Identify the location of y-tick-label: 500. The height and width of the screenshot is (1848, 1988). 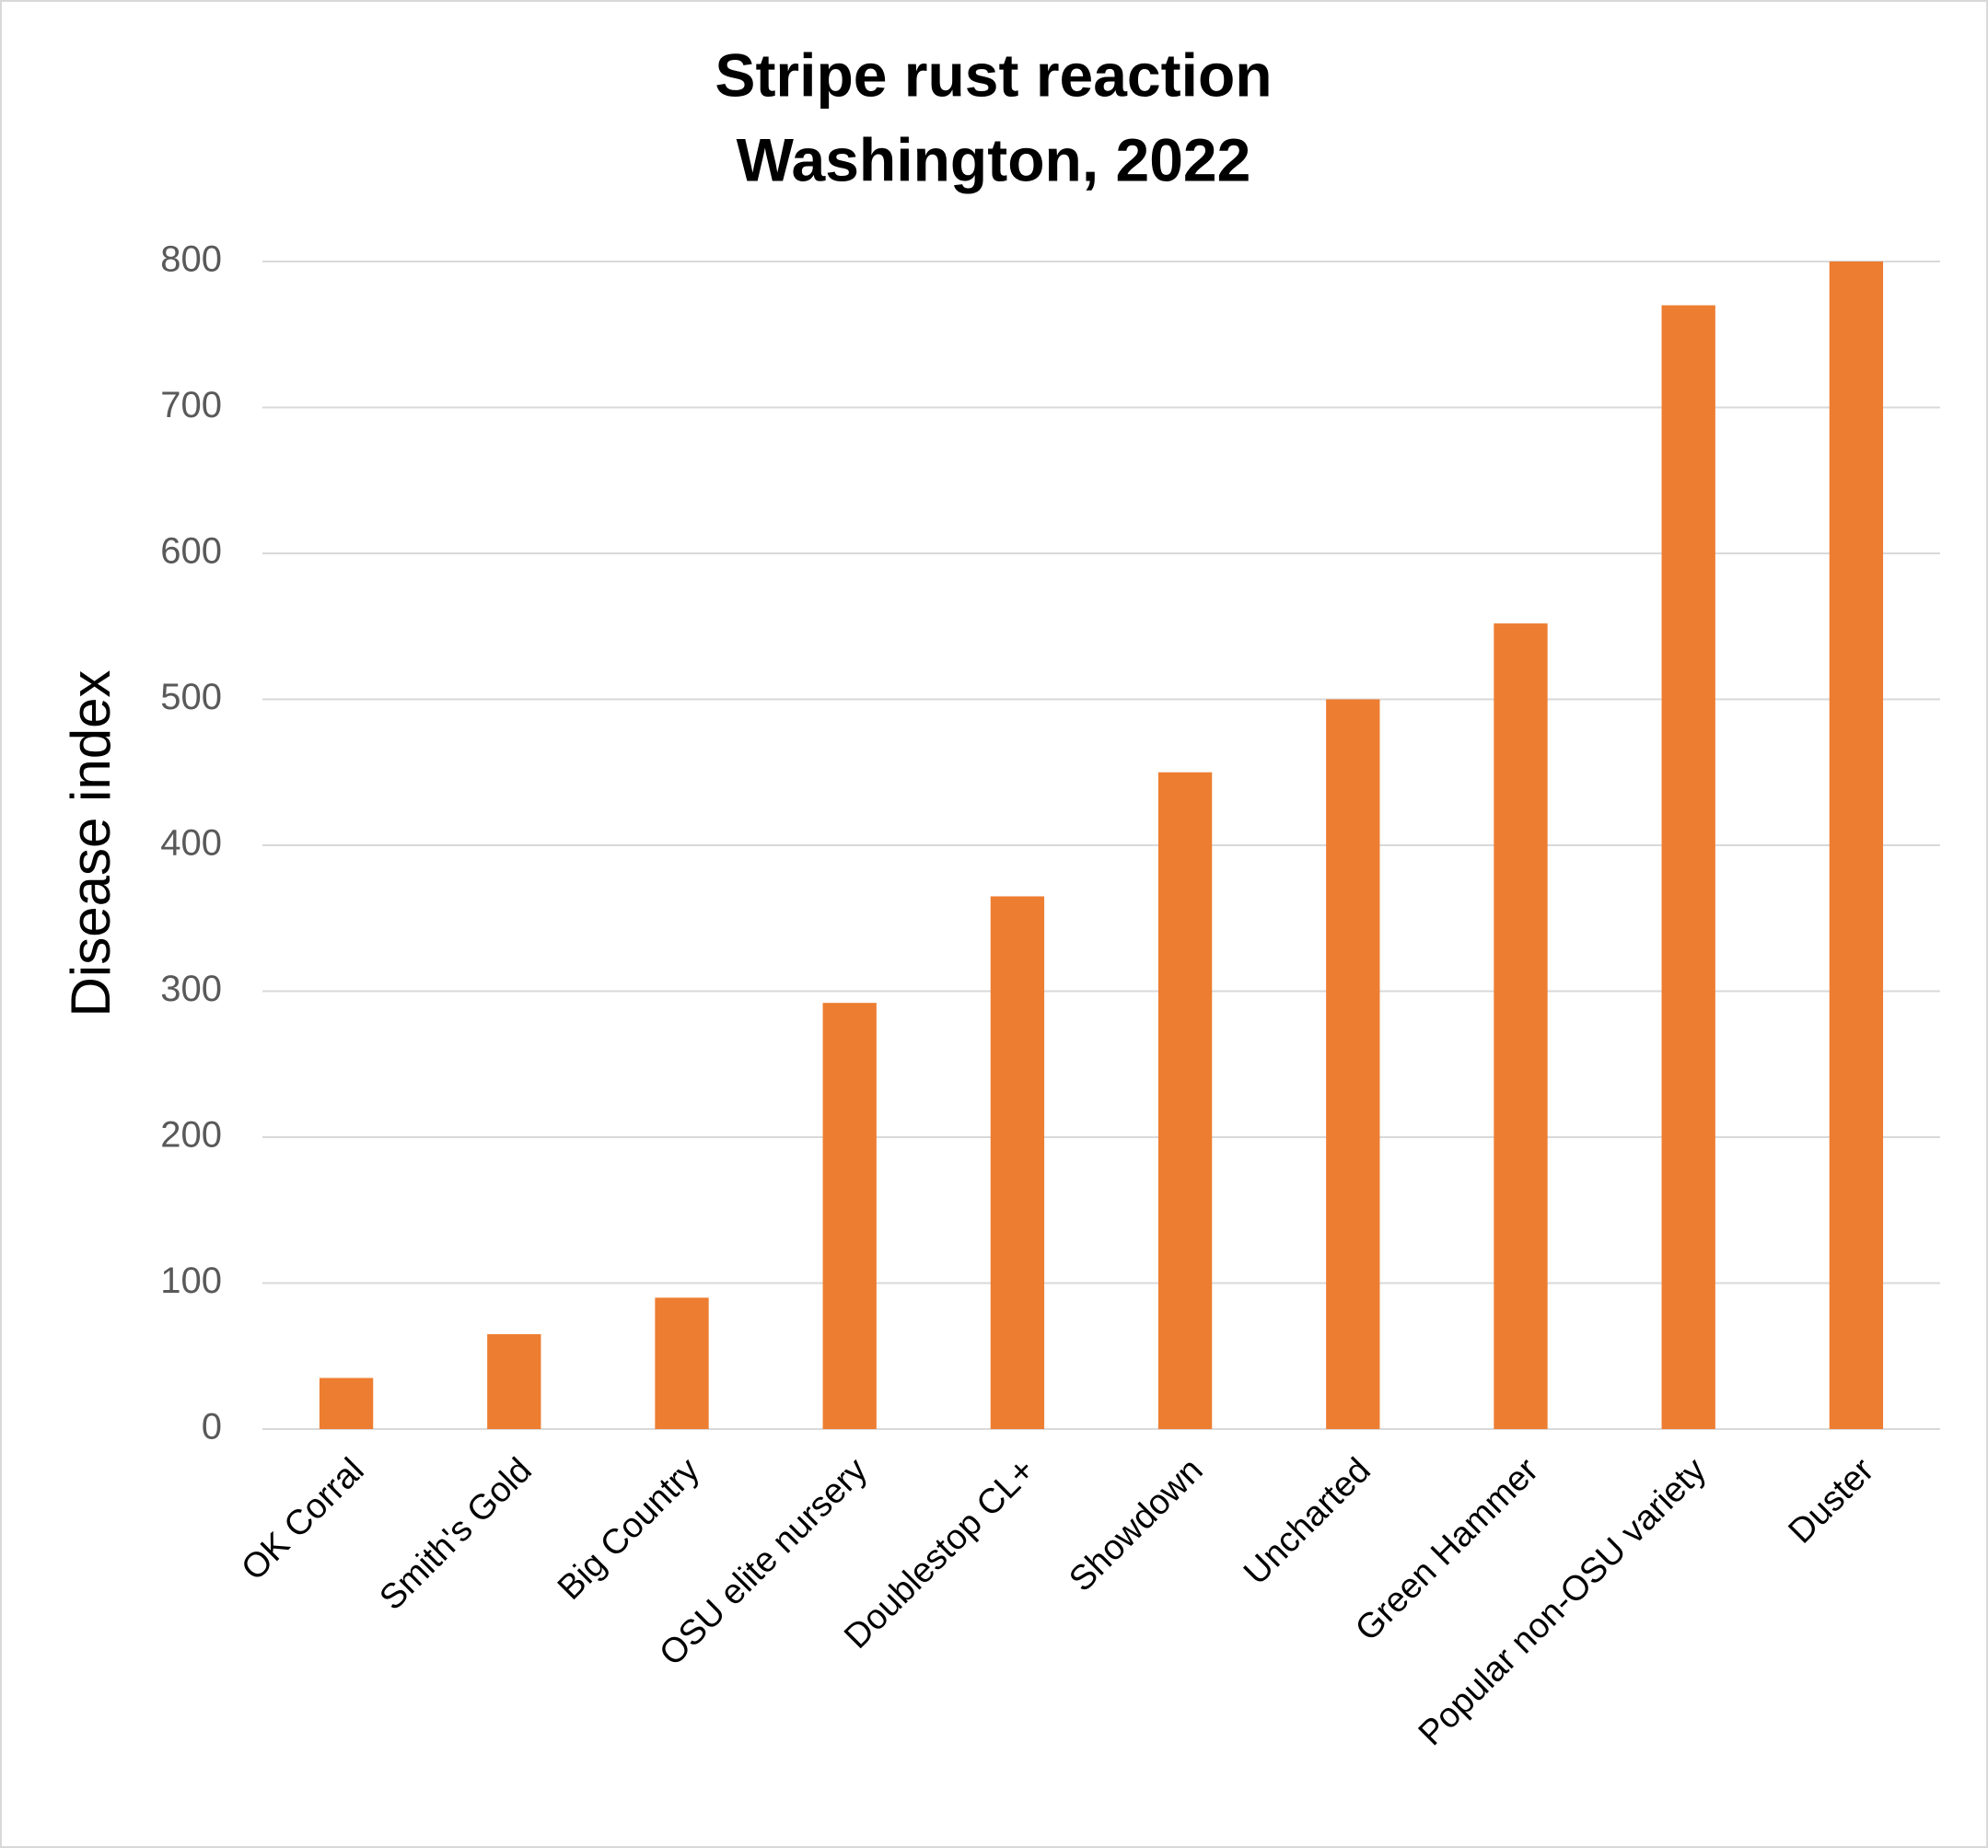
(191, 697).